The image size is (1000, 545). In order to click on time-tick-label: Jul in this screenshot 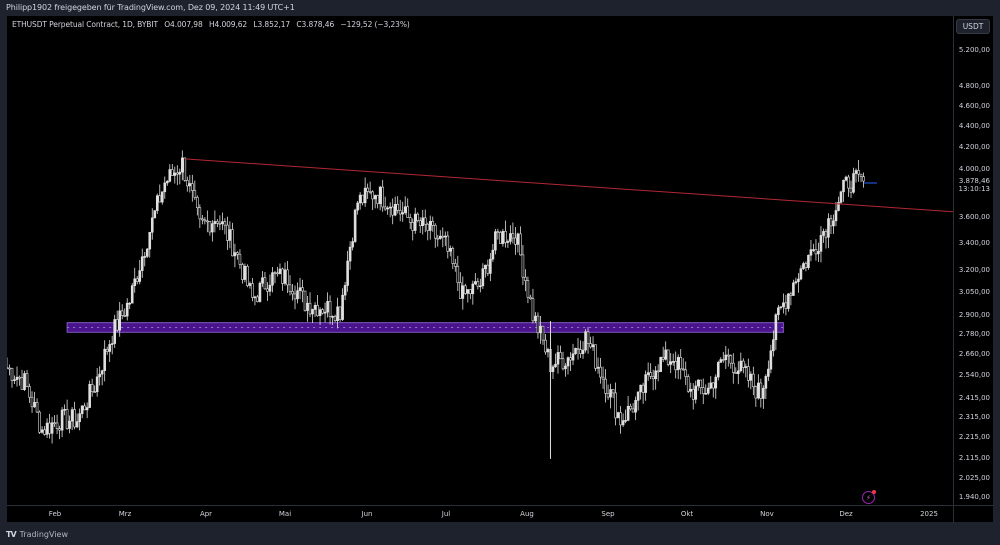, I will do `click(446, 514)`.